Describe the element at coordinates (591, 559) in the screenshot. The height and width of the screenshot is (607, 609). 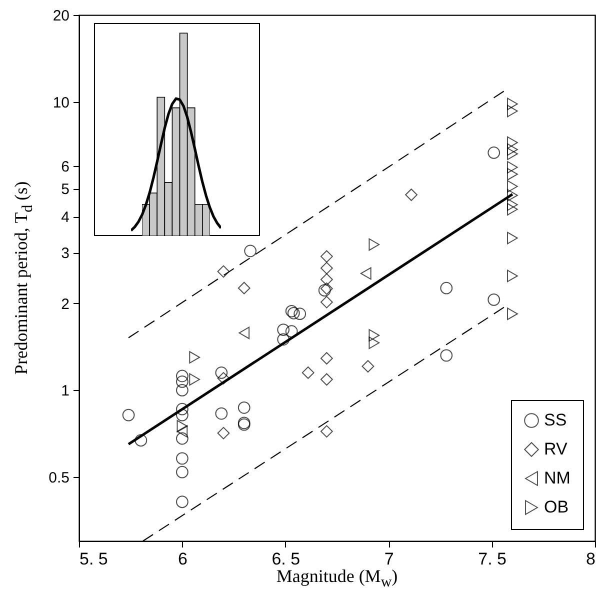
I see `x-tick-label: 8` at that location.